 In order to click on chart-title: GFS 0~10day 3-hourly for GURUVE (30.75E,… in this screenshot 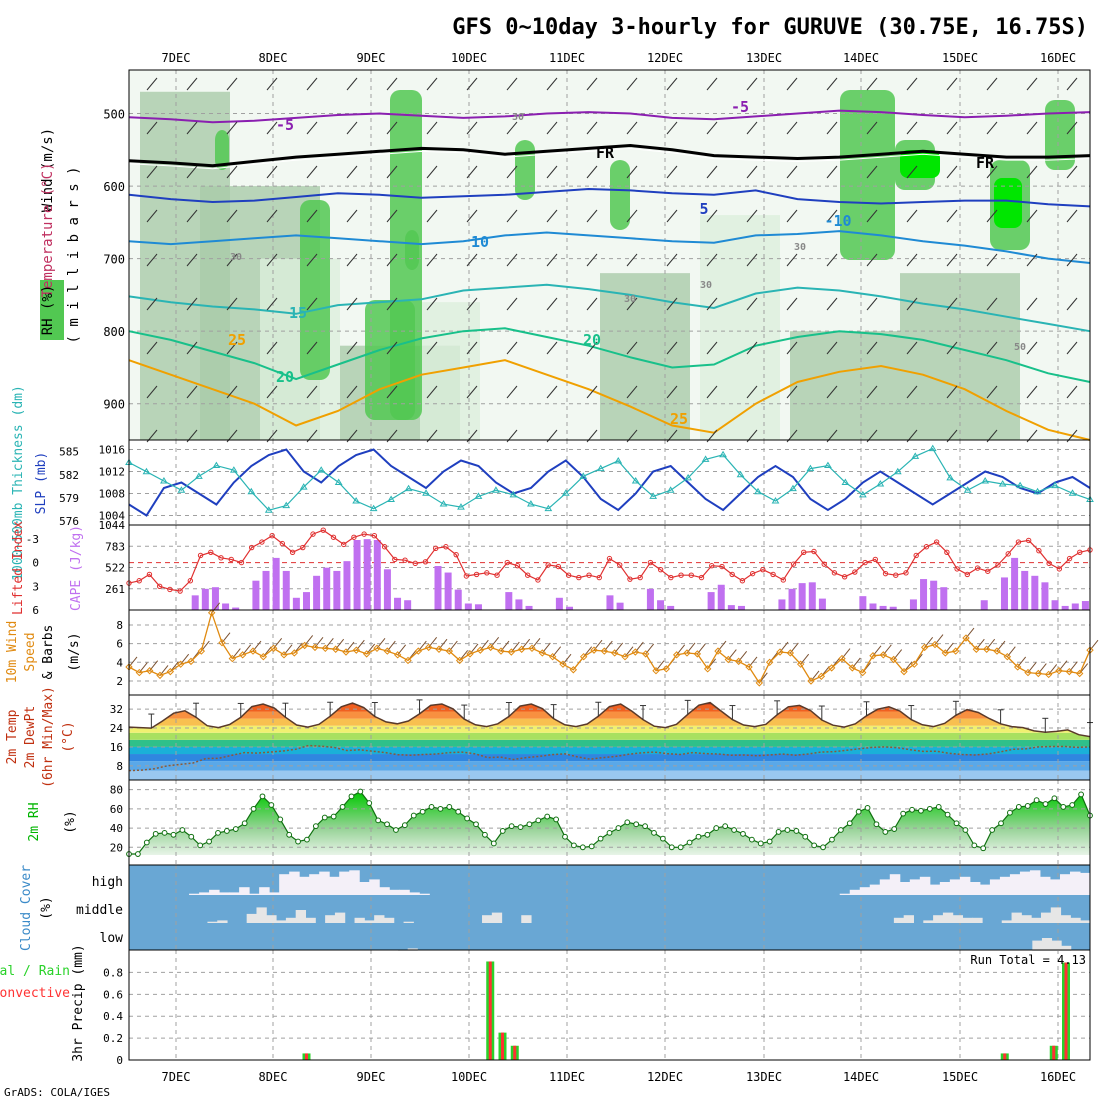, I will do `click(770, 27)`.